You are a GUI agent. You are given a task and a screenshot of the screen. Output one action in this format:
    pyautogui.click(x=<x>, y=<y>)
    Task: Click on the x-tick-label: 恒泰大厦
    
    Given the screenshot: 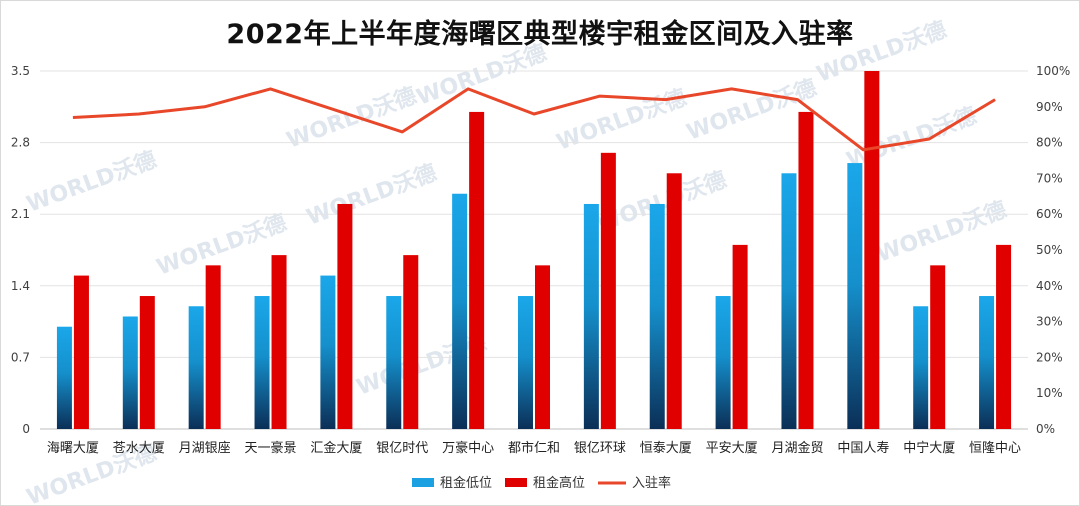 What is the action you would take?
    pyautogui.click(x=666, y=448)
    